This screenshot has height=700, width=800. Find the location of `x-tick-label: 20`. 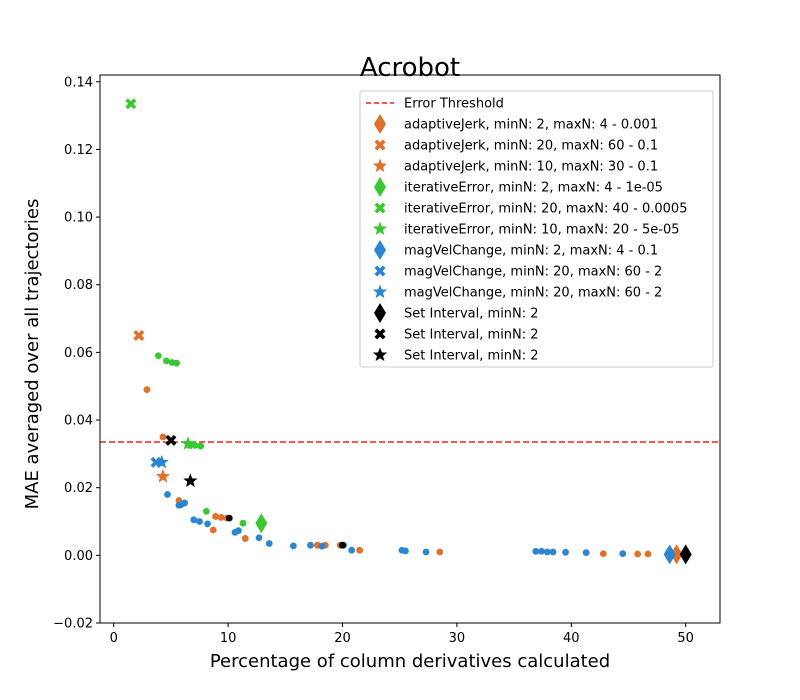

x-tick-label: 20 is located at coordinates (342, 638).